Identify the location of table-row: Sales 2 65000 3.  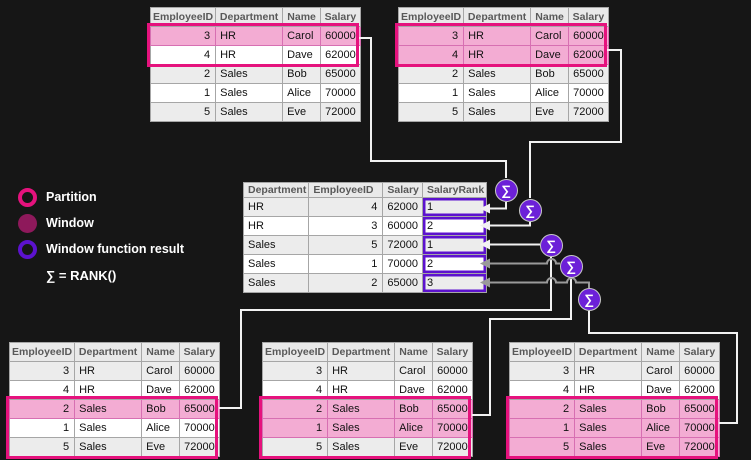
(365, 283).